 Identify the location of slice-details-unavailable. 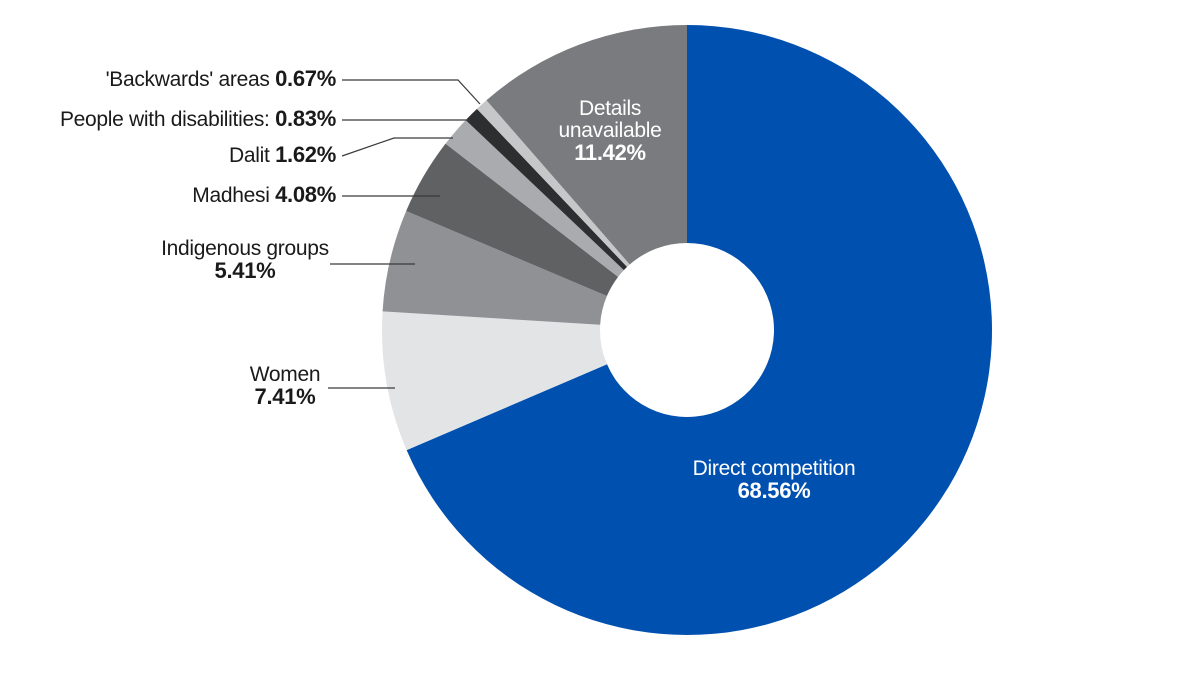
(586, 145).